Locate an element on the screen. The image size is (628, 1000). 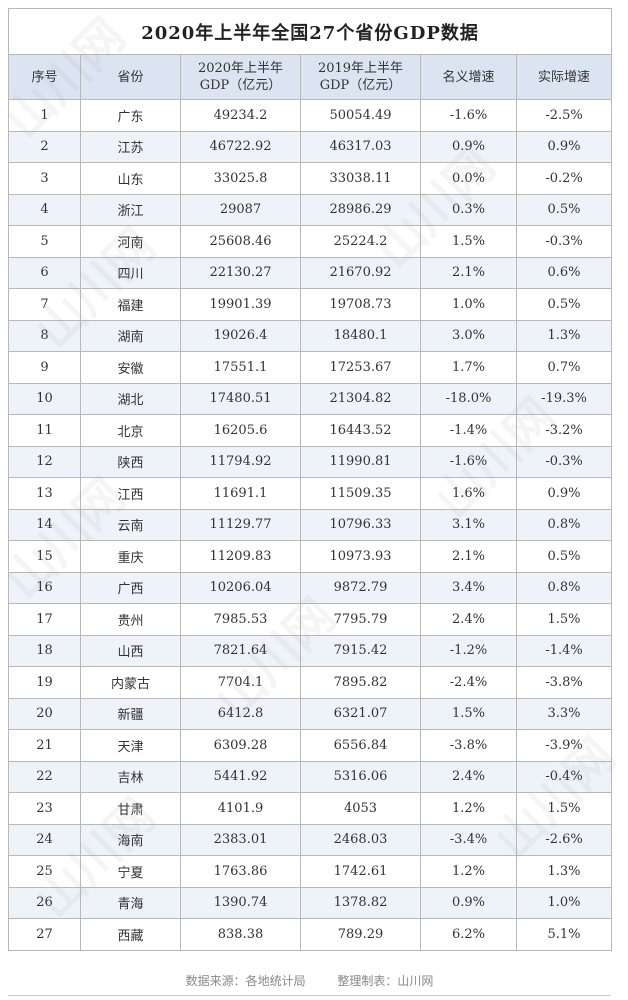
cell-gdp-2019: 4053 is located at coordinates (360, 808).